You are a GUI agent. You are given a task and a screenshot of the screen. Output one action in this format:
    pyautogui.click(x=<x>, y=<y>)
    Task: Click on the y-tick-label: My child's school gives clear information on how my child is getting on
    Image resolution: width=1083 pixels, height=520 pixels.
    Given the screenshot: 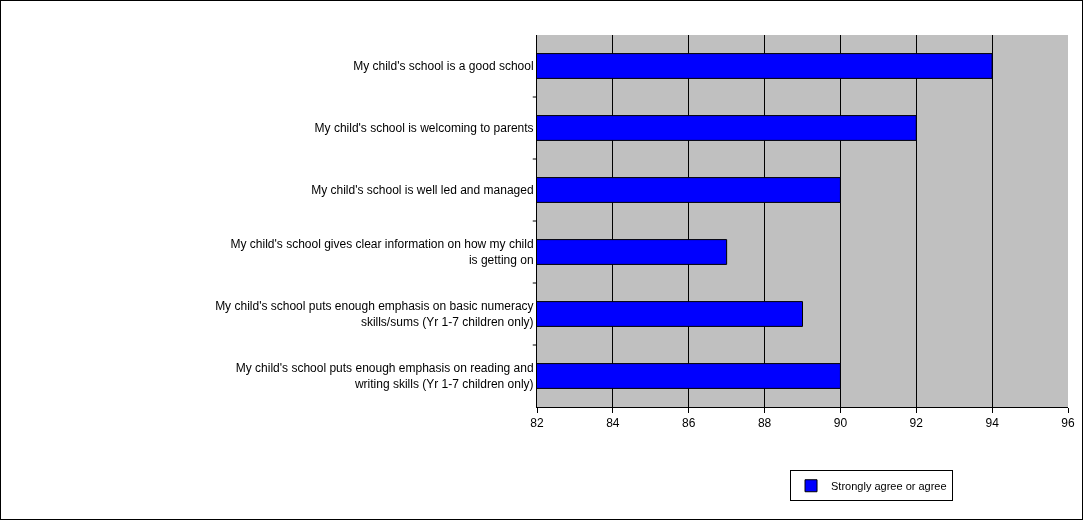 What is the action you would take?
    pyautogui.click(x=382, y=252)
    